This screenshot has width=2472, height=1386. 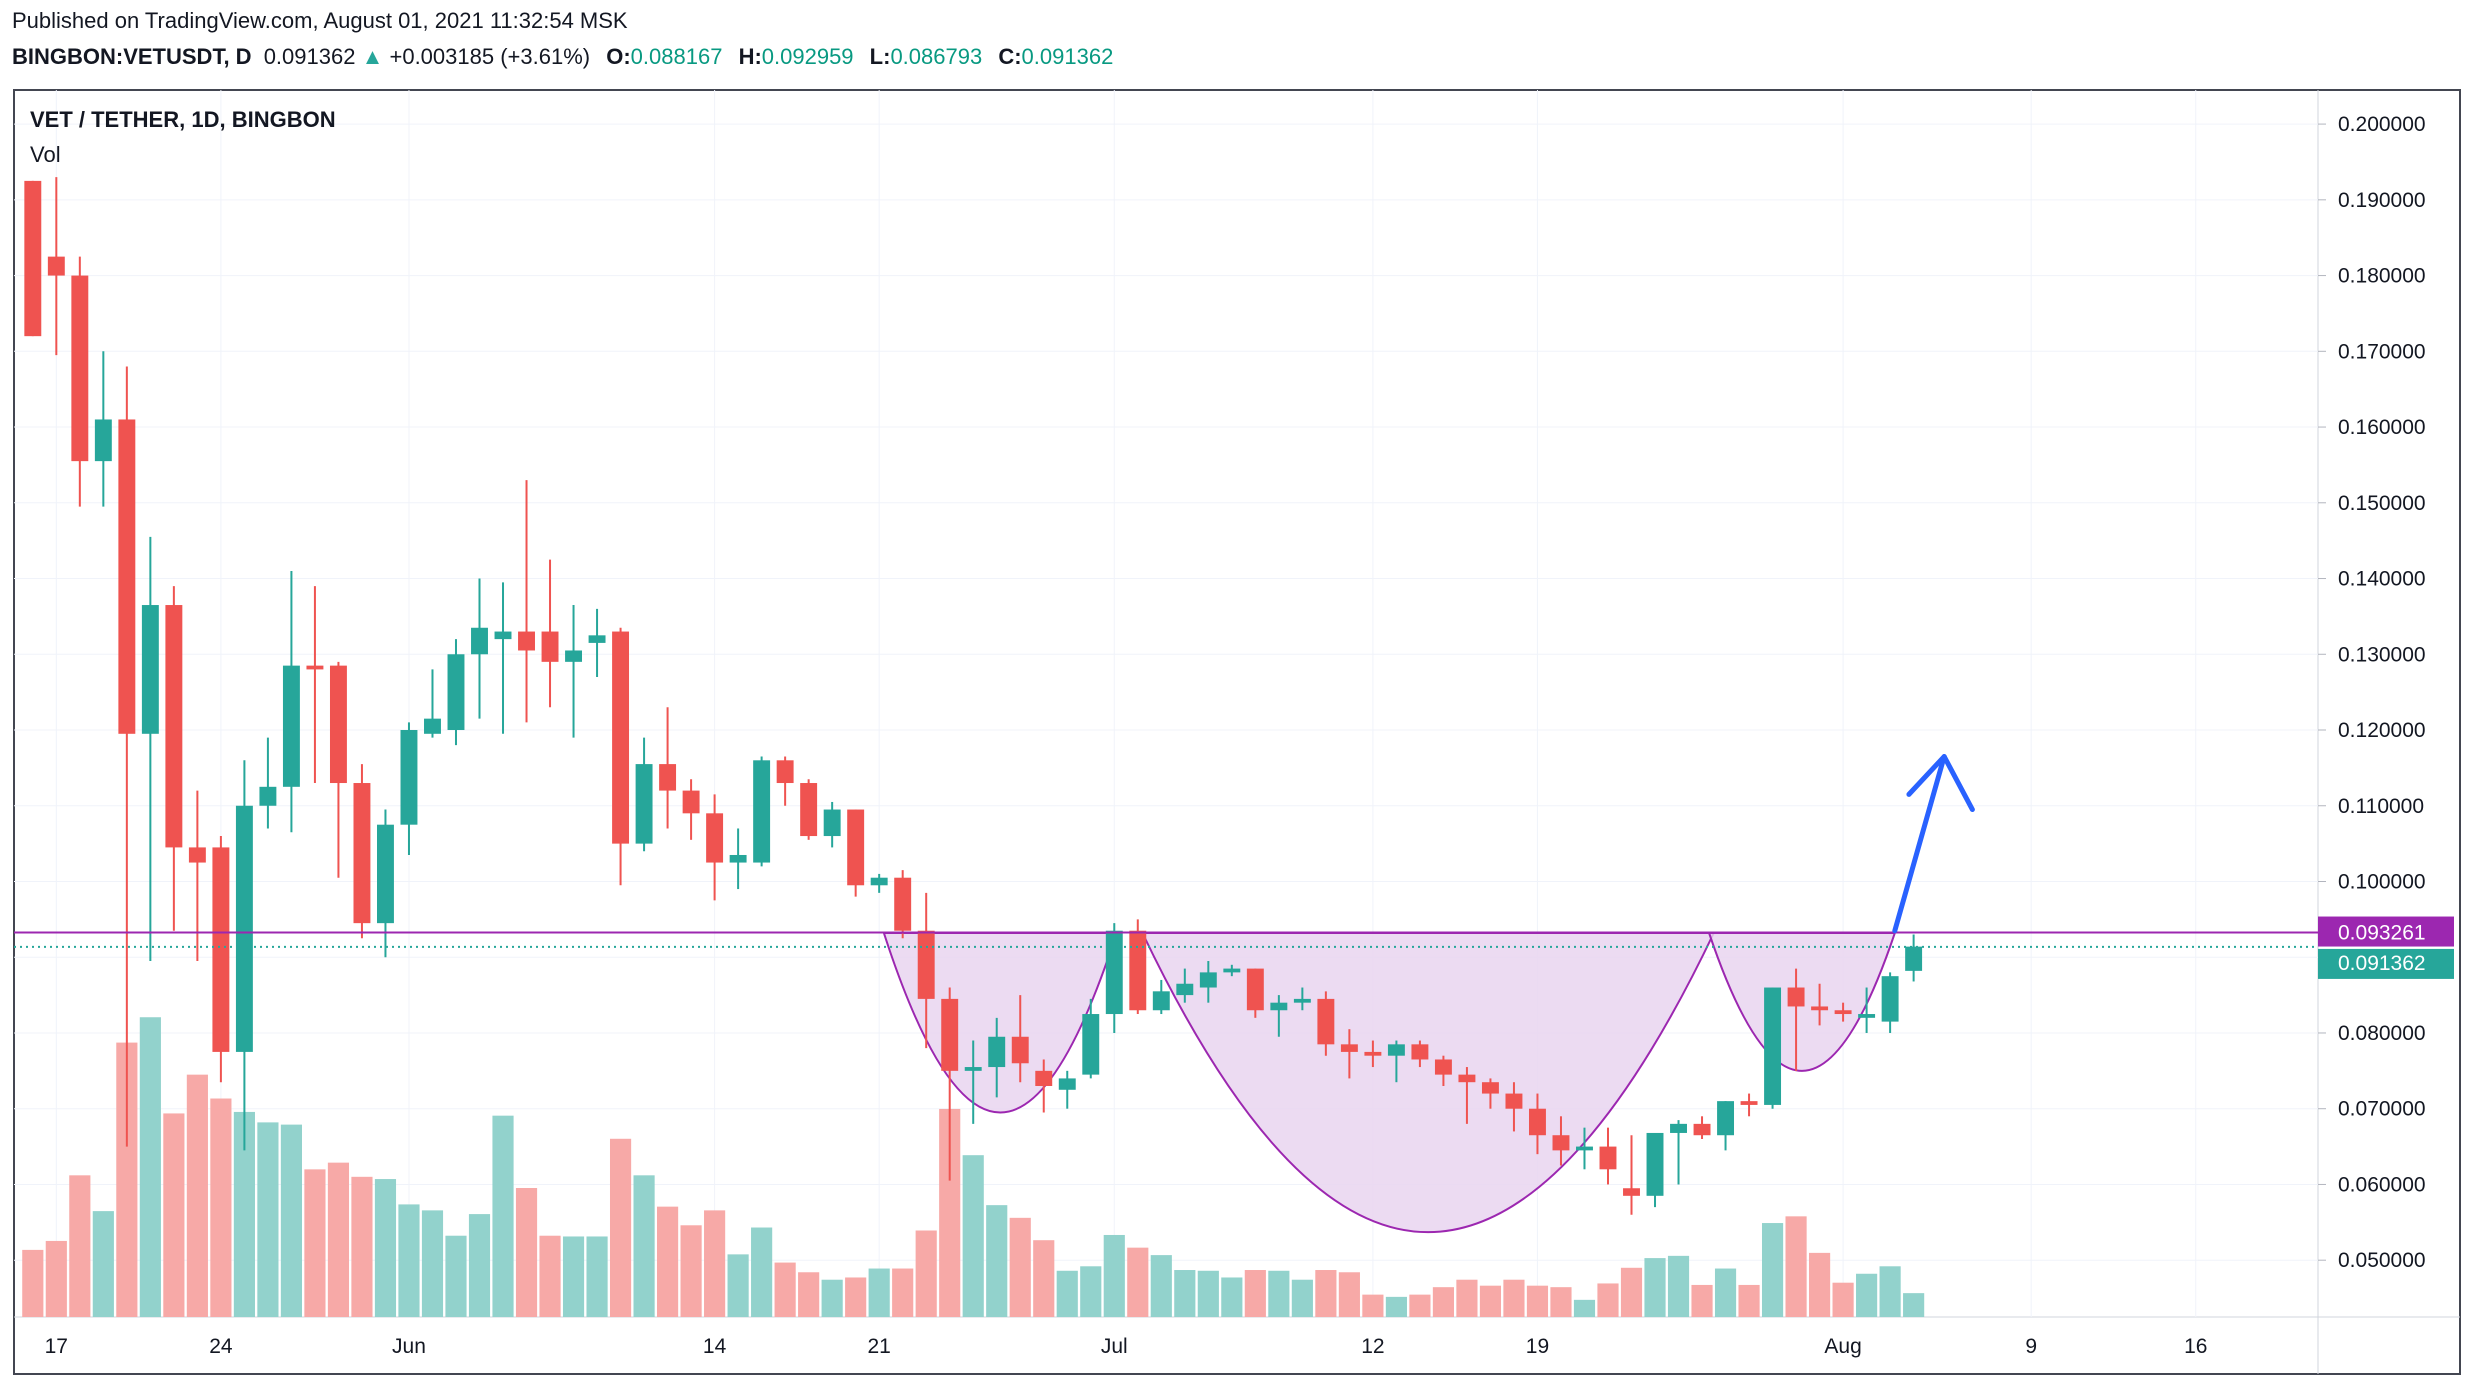 What do you see at coordinates (1126, 1346) in the screenshot?
I see `time-axis: 17 24 Jun 14 21 Jul 12 19 Aug 9 16` at bounding box center [1126, 1346].